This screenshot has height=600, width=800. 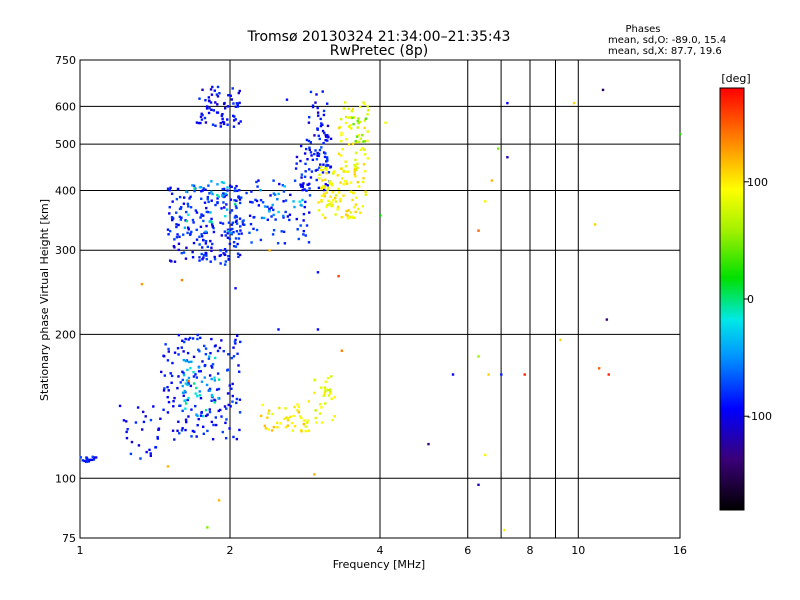 I want to click on x-tick-label: 8, so click(x=530, y=550).